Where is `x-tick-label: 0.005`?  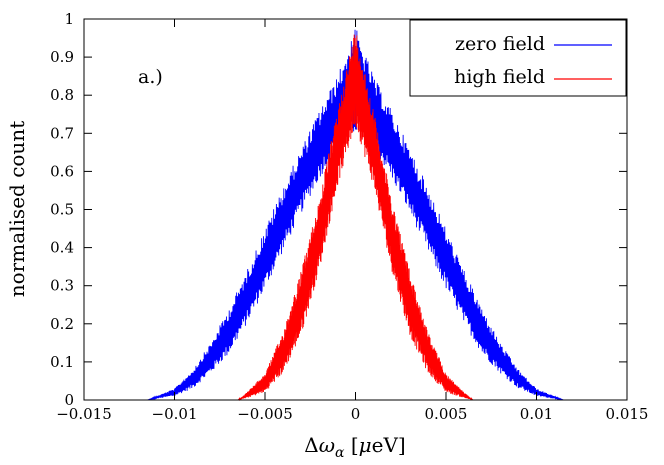
x-tick-label: 0.005 is located at coordinates (446, 414).